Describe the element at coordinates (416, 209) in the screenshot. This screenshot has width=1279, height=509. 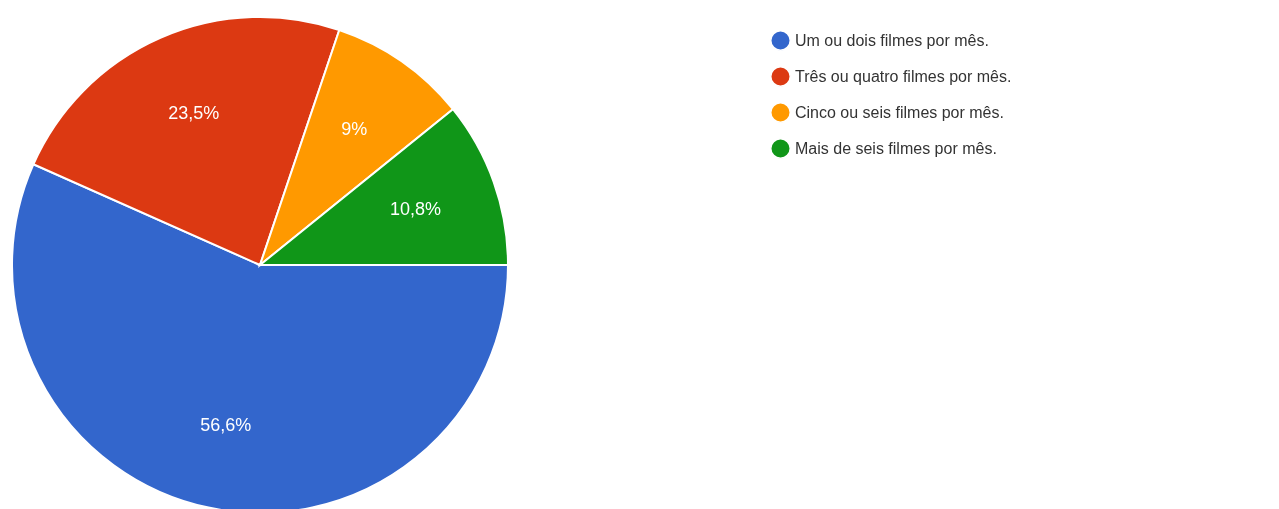
I see `data-label: 10,8%` at that location.